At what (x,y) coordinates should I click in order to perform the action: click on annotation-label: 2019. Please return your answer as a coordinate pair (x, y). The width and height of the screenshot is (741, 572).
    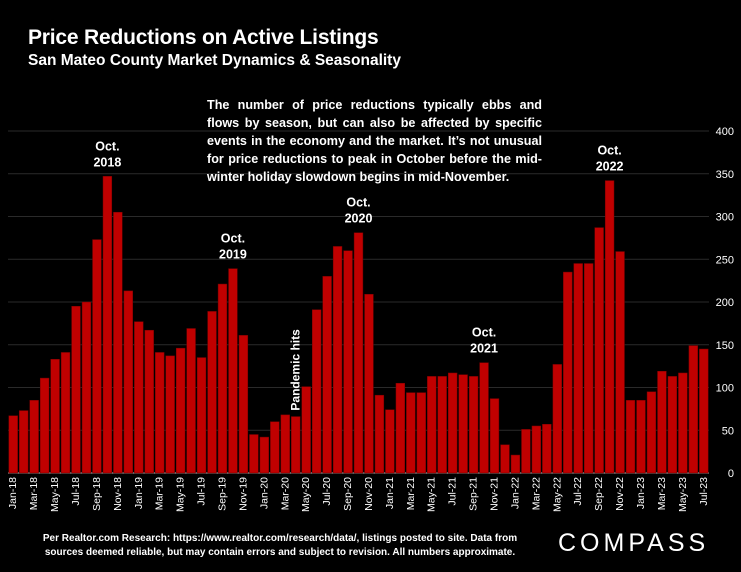
    Looking at the image, I should click on (233, 255).